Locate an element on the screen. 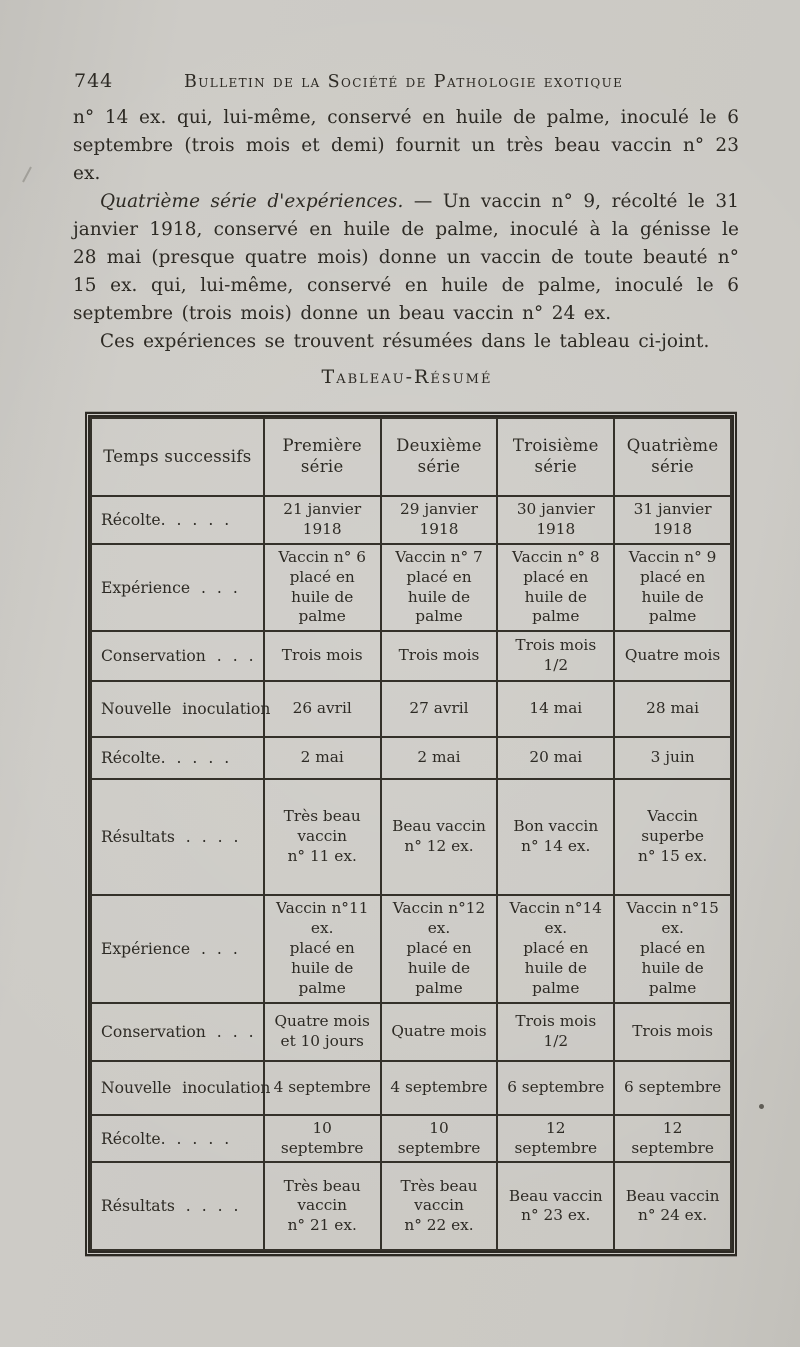 The height and width of the screenshot is (1347, 800). table-cell: 27 avril is located at coordinates (439, 709).